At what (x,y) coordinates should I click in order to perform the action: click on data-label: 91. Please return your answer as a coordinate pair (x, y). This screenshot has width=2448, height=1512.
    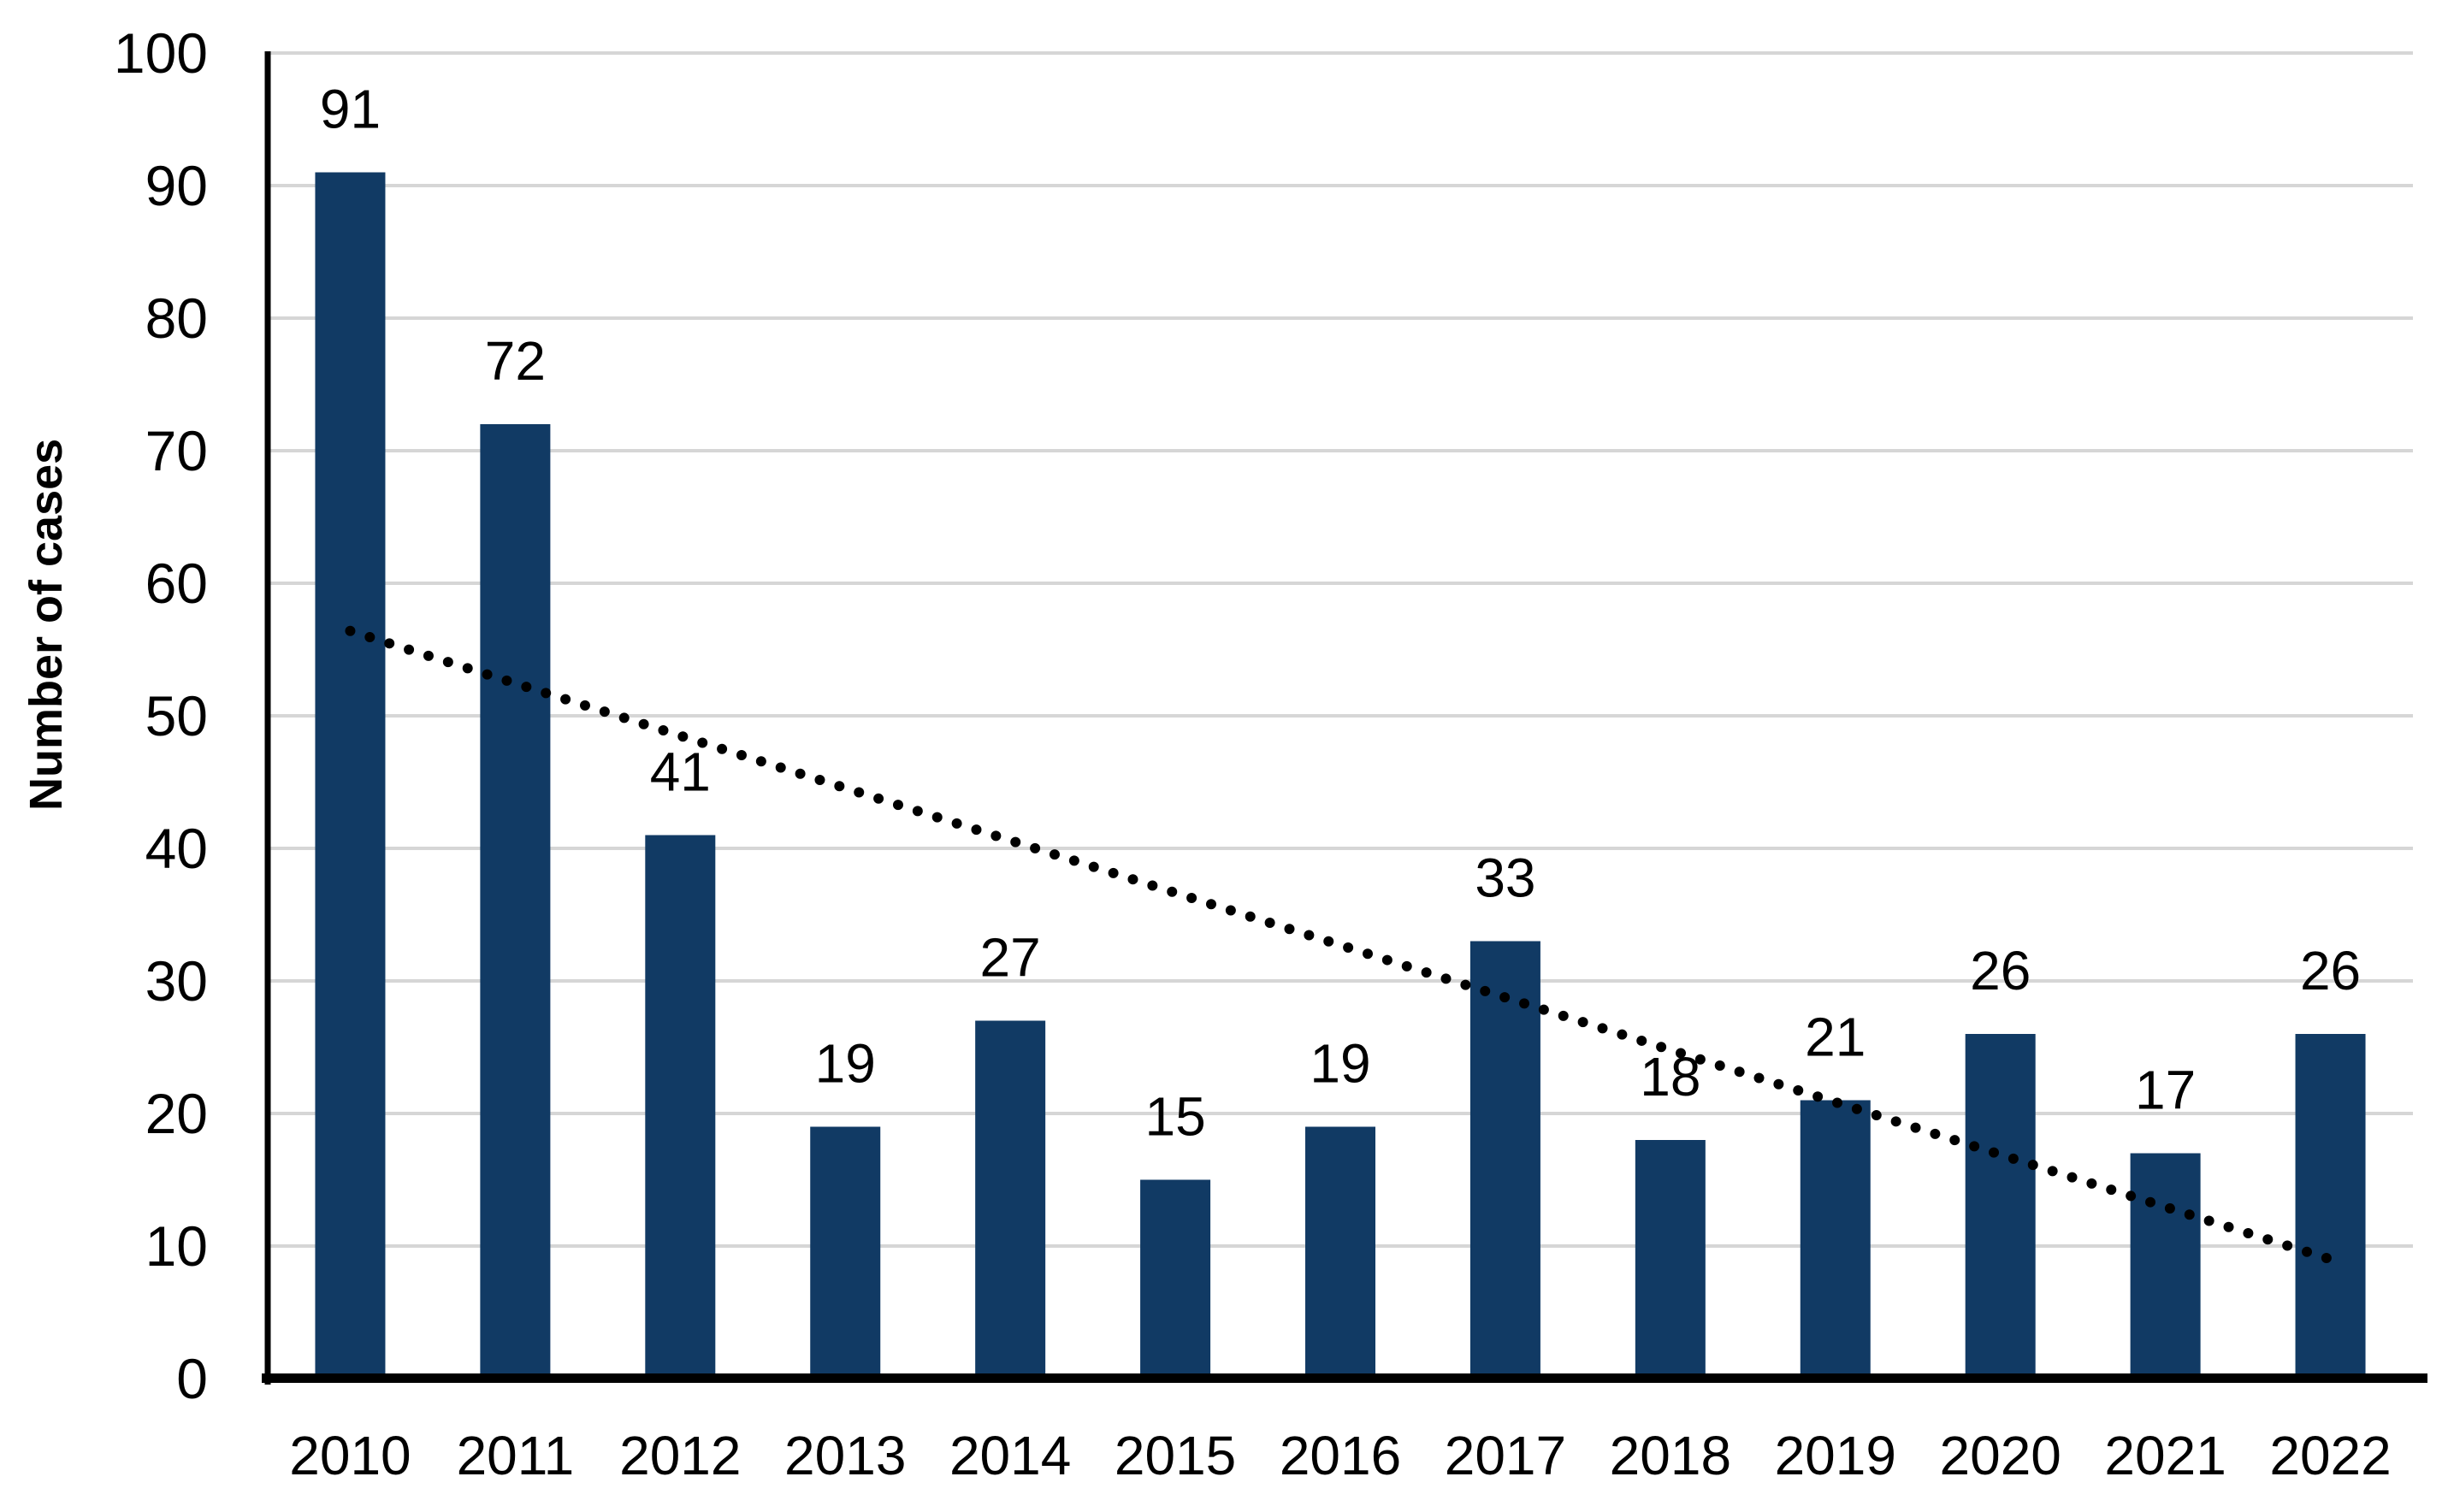
    Looking at the image, I should click on (351, 109).